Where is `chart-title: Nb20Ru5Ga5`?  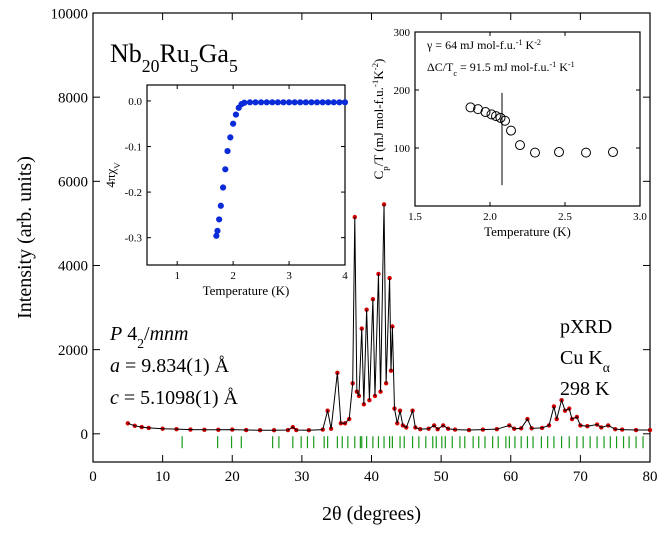 chart-title: Nb20Ru5Ga5 is located at coordinates (174, 57).